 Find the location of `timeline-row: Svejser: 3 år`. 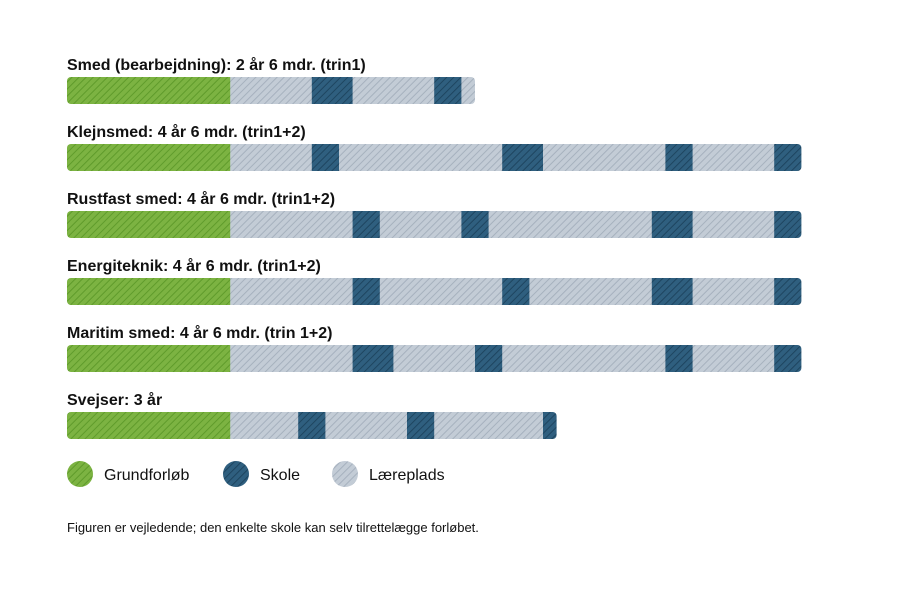

timeline-row: Svejser: 3 år is located at coordinates (312, 415).